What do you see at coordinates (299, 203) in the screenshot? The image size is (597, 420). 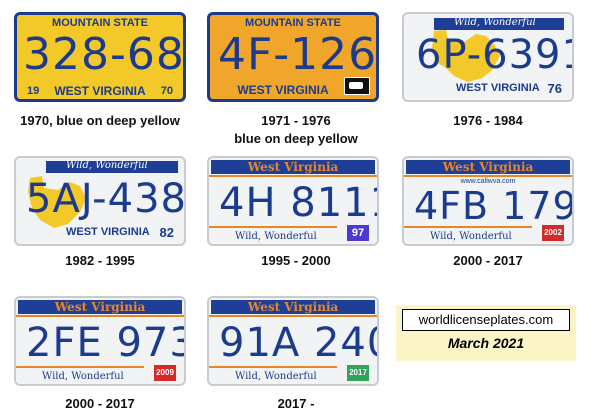 I see `plate-number: 4H 8111` at bounding box center [299, 203].